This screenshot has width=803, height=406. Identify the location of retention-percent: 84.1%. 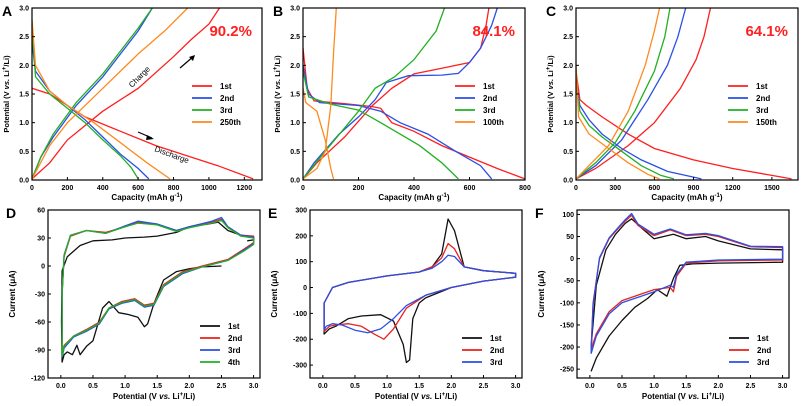
(493, 31).